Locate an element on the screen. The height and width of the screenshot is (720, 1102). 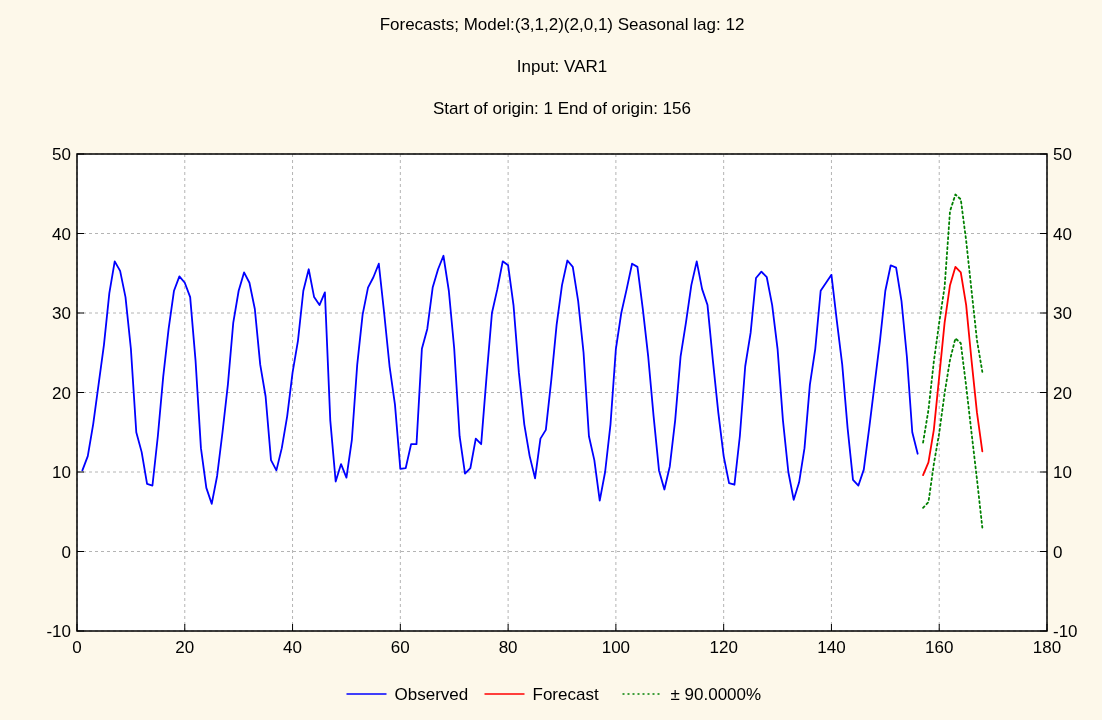
x-tick-label: 160 is located at coordinates (939, 647).